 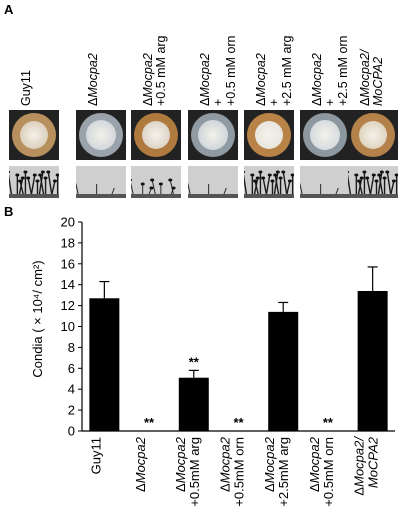 I want to click on x-label-6-line-2: +0.5mM orn, so click(x=328, y=472).